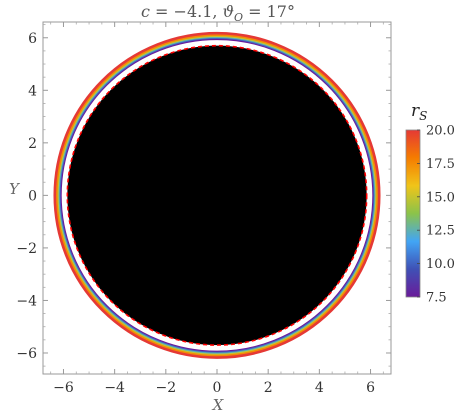 The width and height of the screenshot is (458, 416). What do you see at coordinates (15, 189) in the screenshot?
I see `y-axis-label: Y` at bounding box center [15, 189].